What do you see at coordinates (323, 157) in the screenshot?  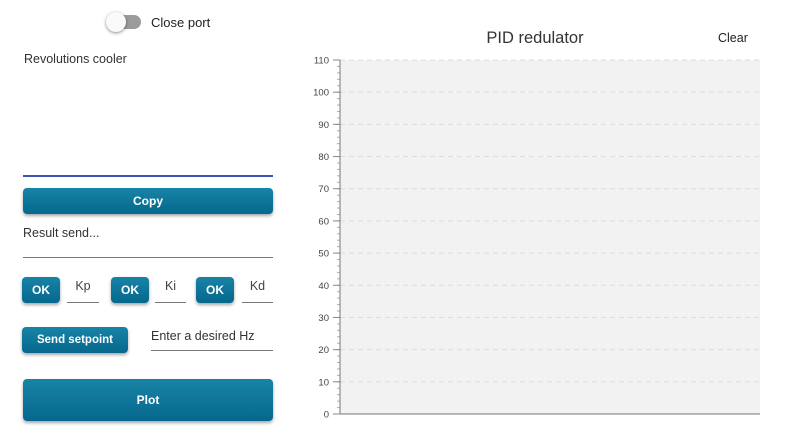 I see `y-tick-label: 80` at bounding box center [323, 157].